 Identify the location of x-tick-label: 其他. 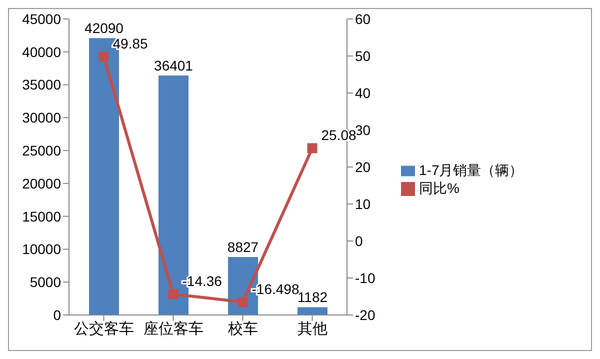
(312, 329).